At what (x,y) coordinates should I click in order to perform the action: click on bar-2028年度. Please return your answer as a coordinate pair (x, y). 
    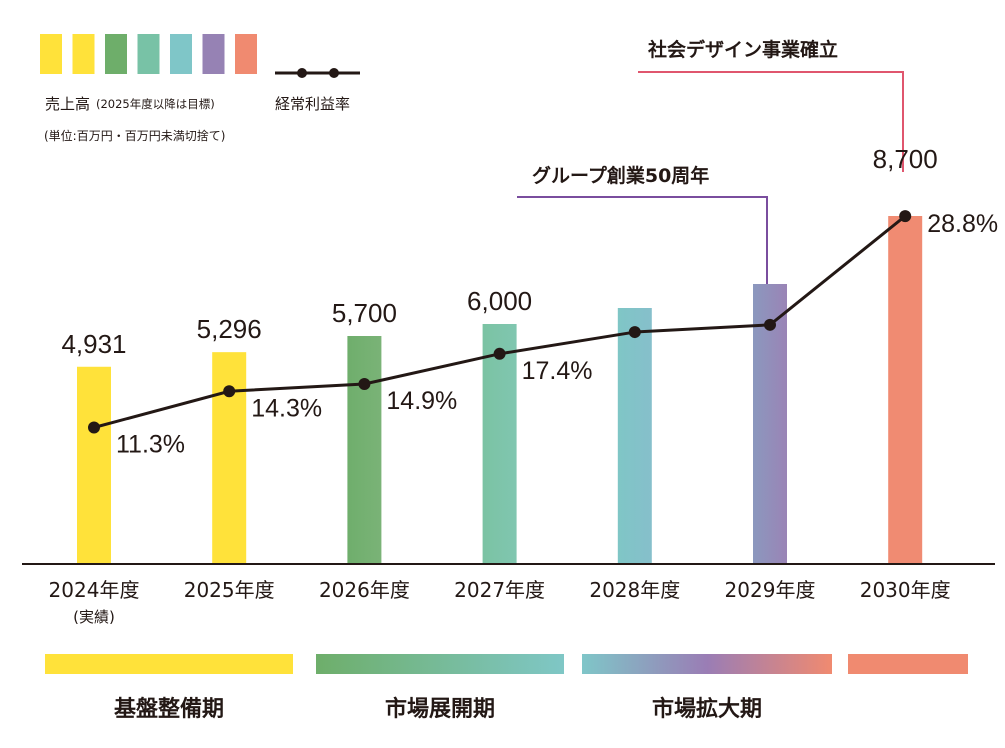
    Looking at the image, I should click on (634, 436).